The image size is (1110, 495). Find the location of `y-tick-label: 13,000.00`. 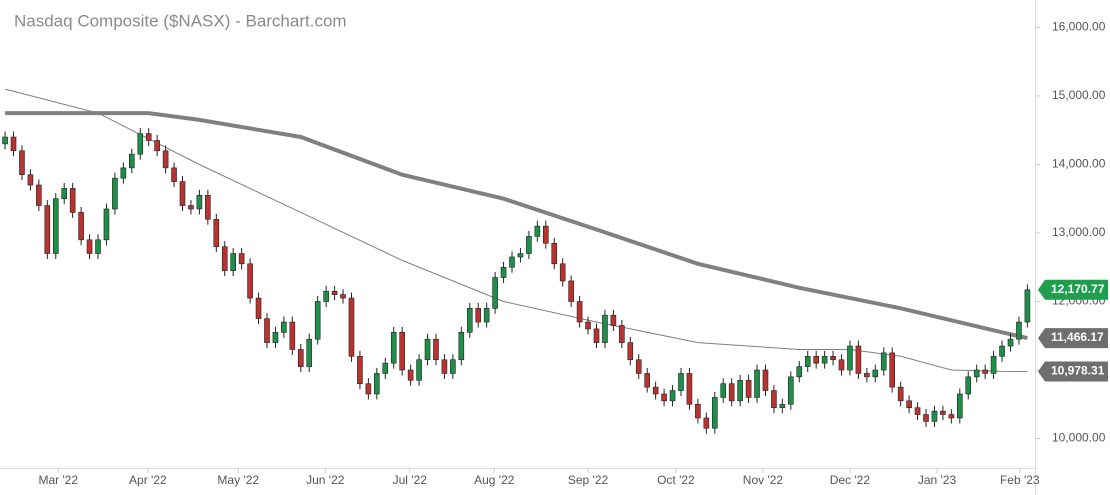

y-tick-label: 13,000.00 is located at coordinates (1079, 232).